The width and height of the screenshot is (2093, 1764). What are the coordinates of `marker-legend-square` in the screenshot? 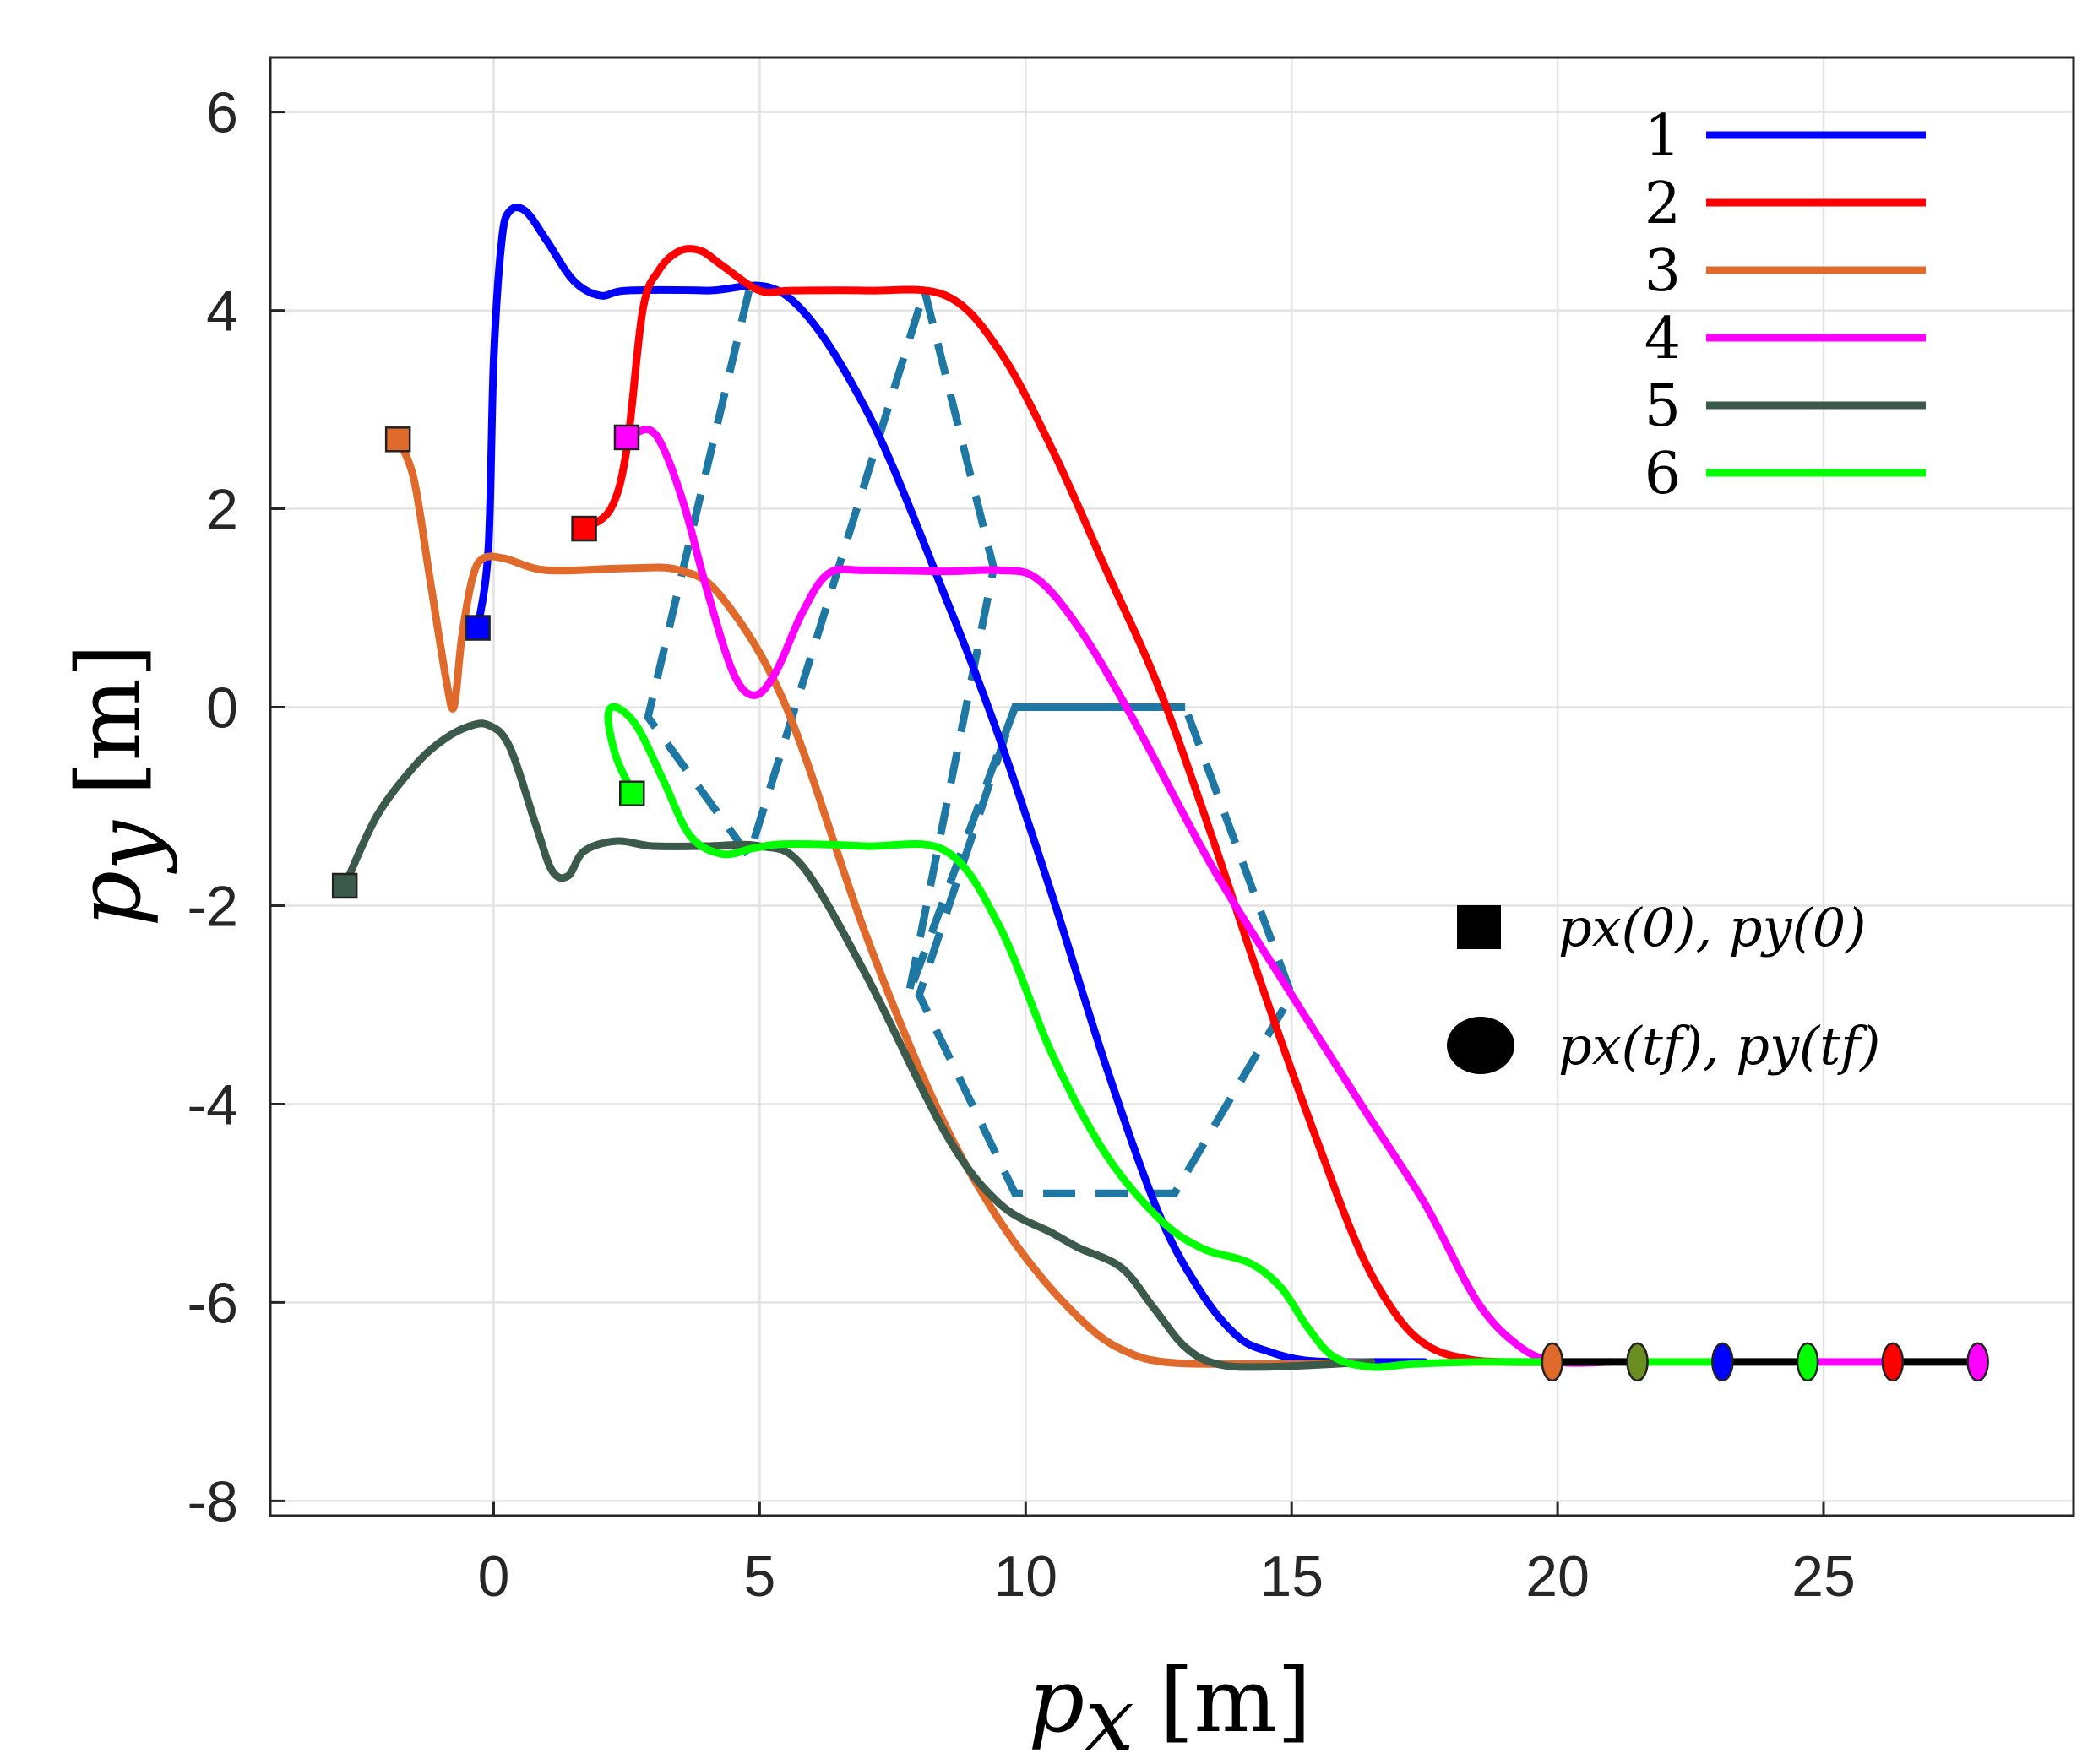 It's located at (1479, 927).